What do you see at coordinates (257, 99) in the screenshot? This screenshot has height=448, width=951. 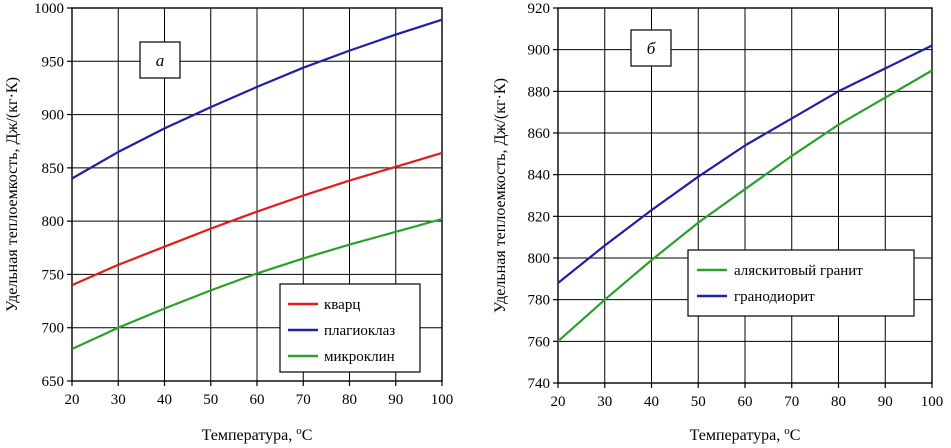 I see `series-line-плагиоклаз` at bounding box center [257, 99].